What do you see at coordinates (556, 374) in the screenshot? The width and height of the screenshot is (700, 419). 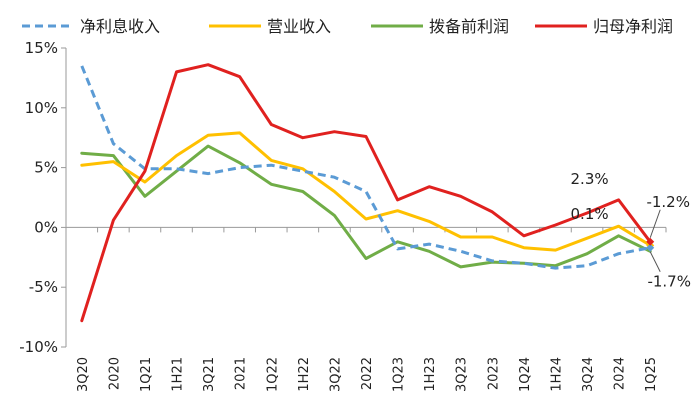 I see `x-tick-label: 1H24` at bounding box center [556, 374].